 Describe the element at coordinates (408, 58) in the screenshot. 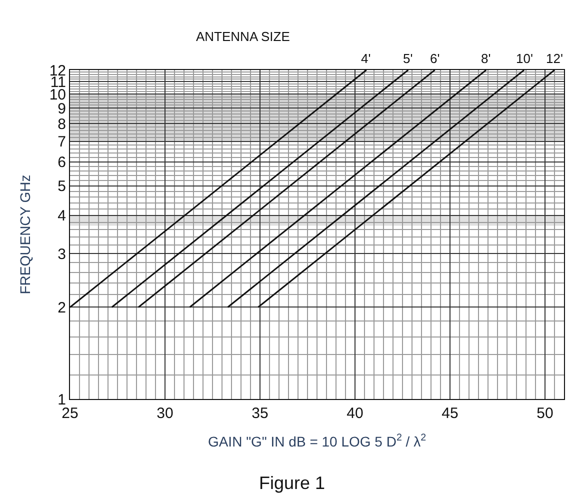

I see `series-label: 5'` at that location.